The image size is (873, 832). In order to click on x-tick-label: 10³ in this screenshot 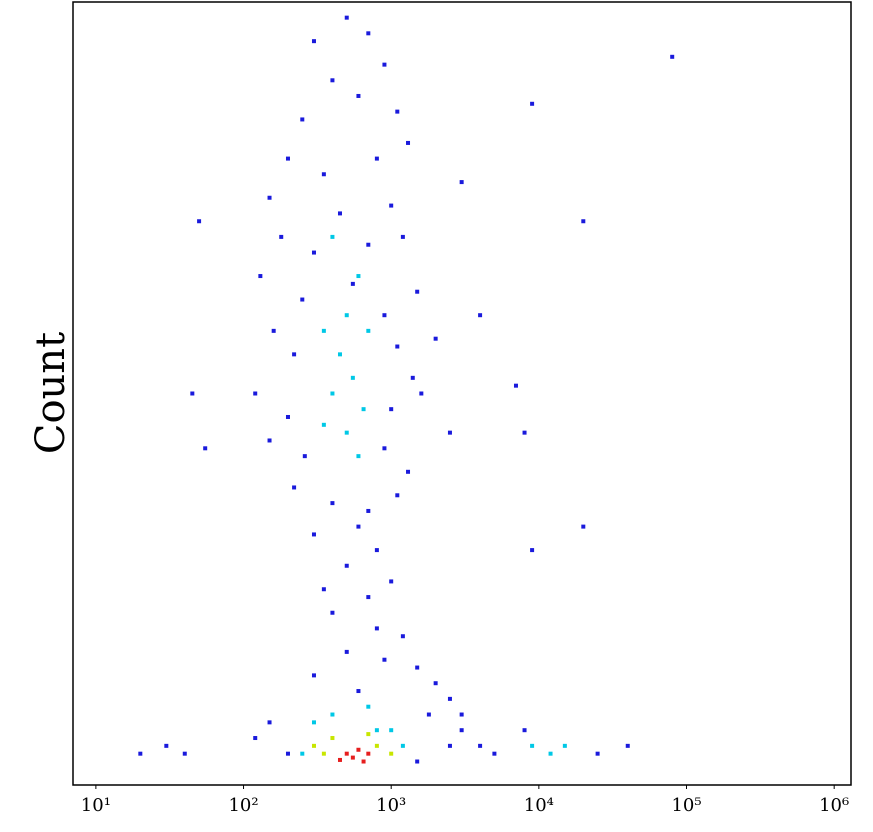, I will do `click(391, 805)`.